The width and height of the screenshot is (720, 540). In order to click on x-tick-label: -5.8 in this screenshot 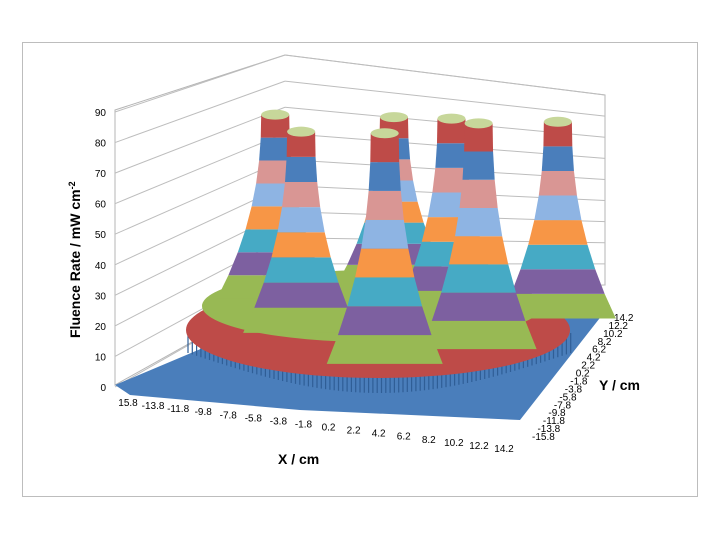, I will do `click(254, 418)`.